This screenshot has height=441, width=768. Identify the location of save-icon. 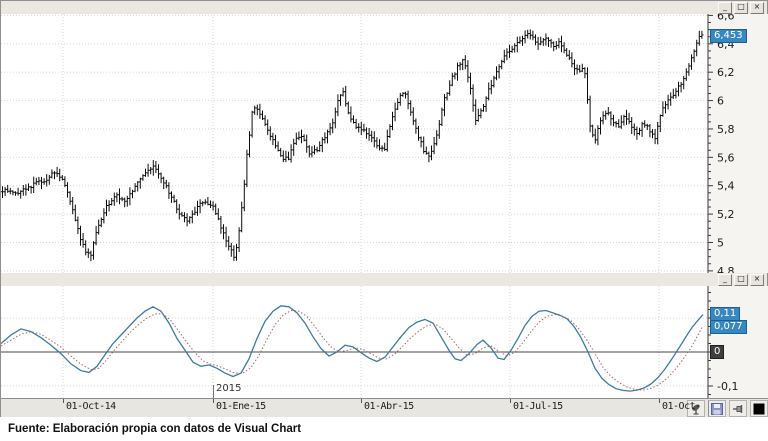
(717, 408).